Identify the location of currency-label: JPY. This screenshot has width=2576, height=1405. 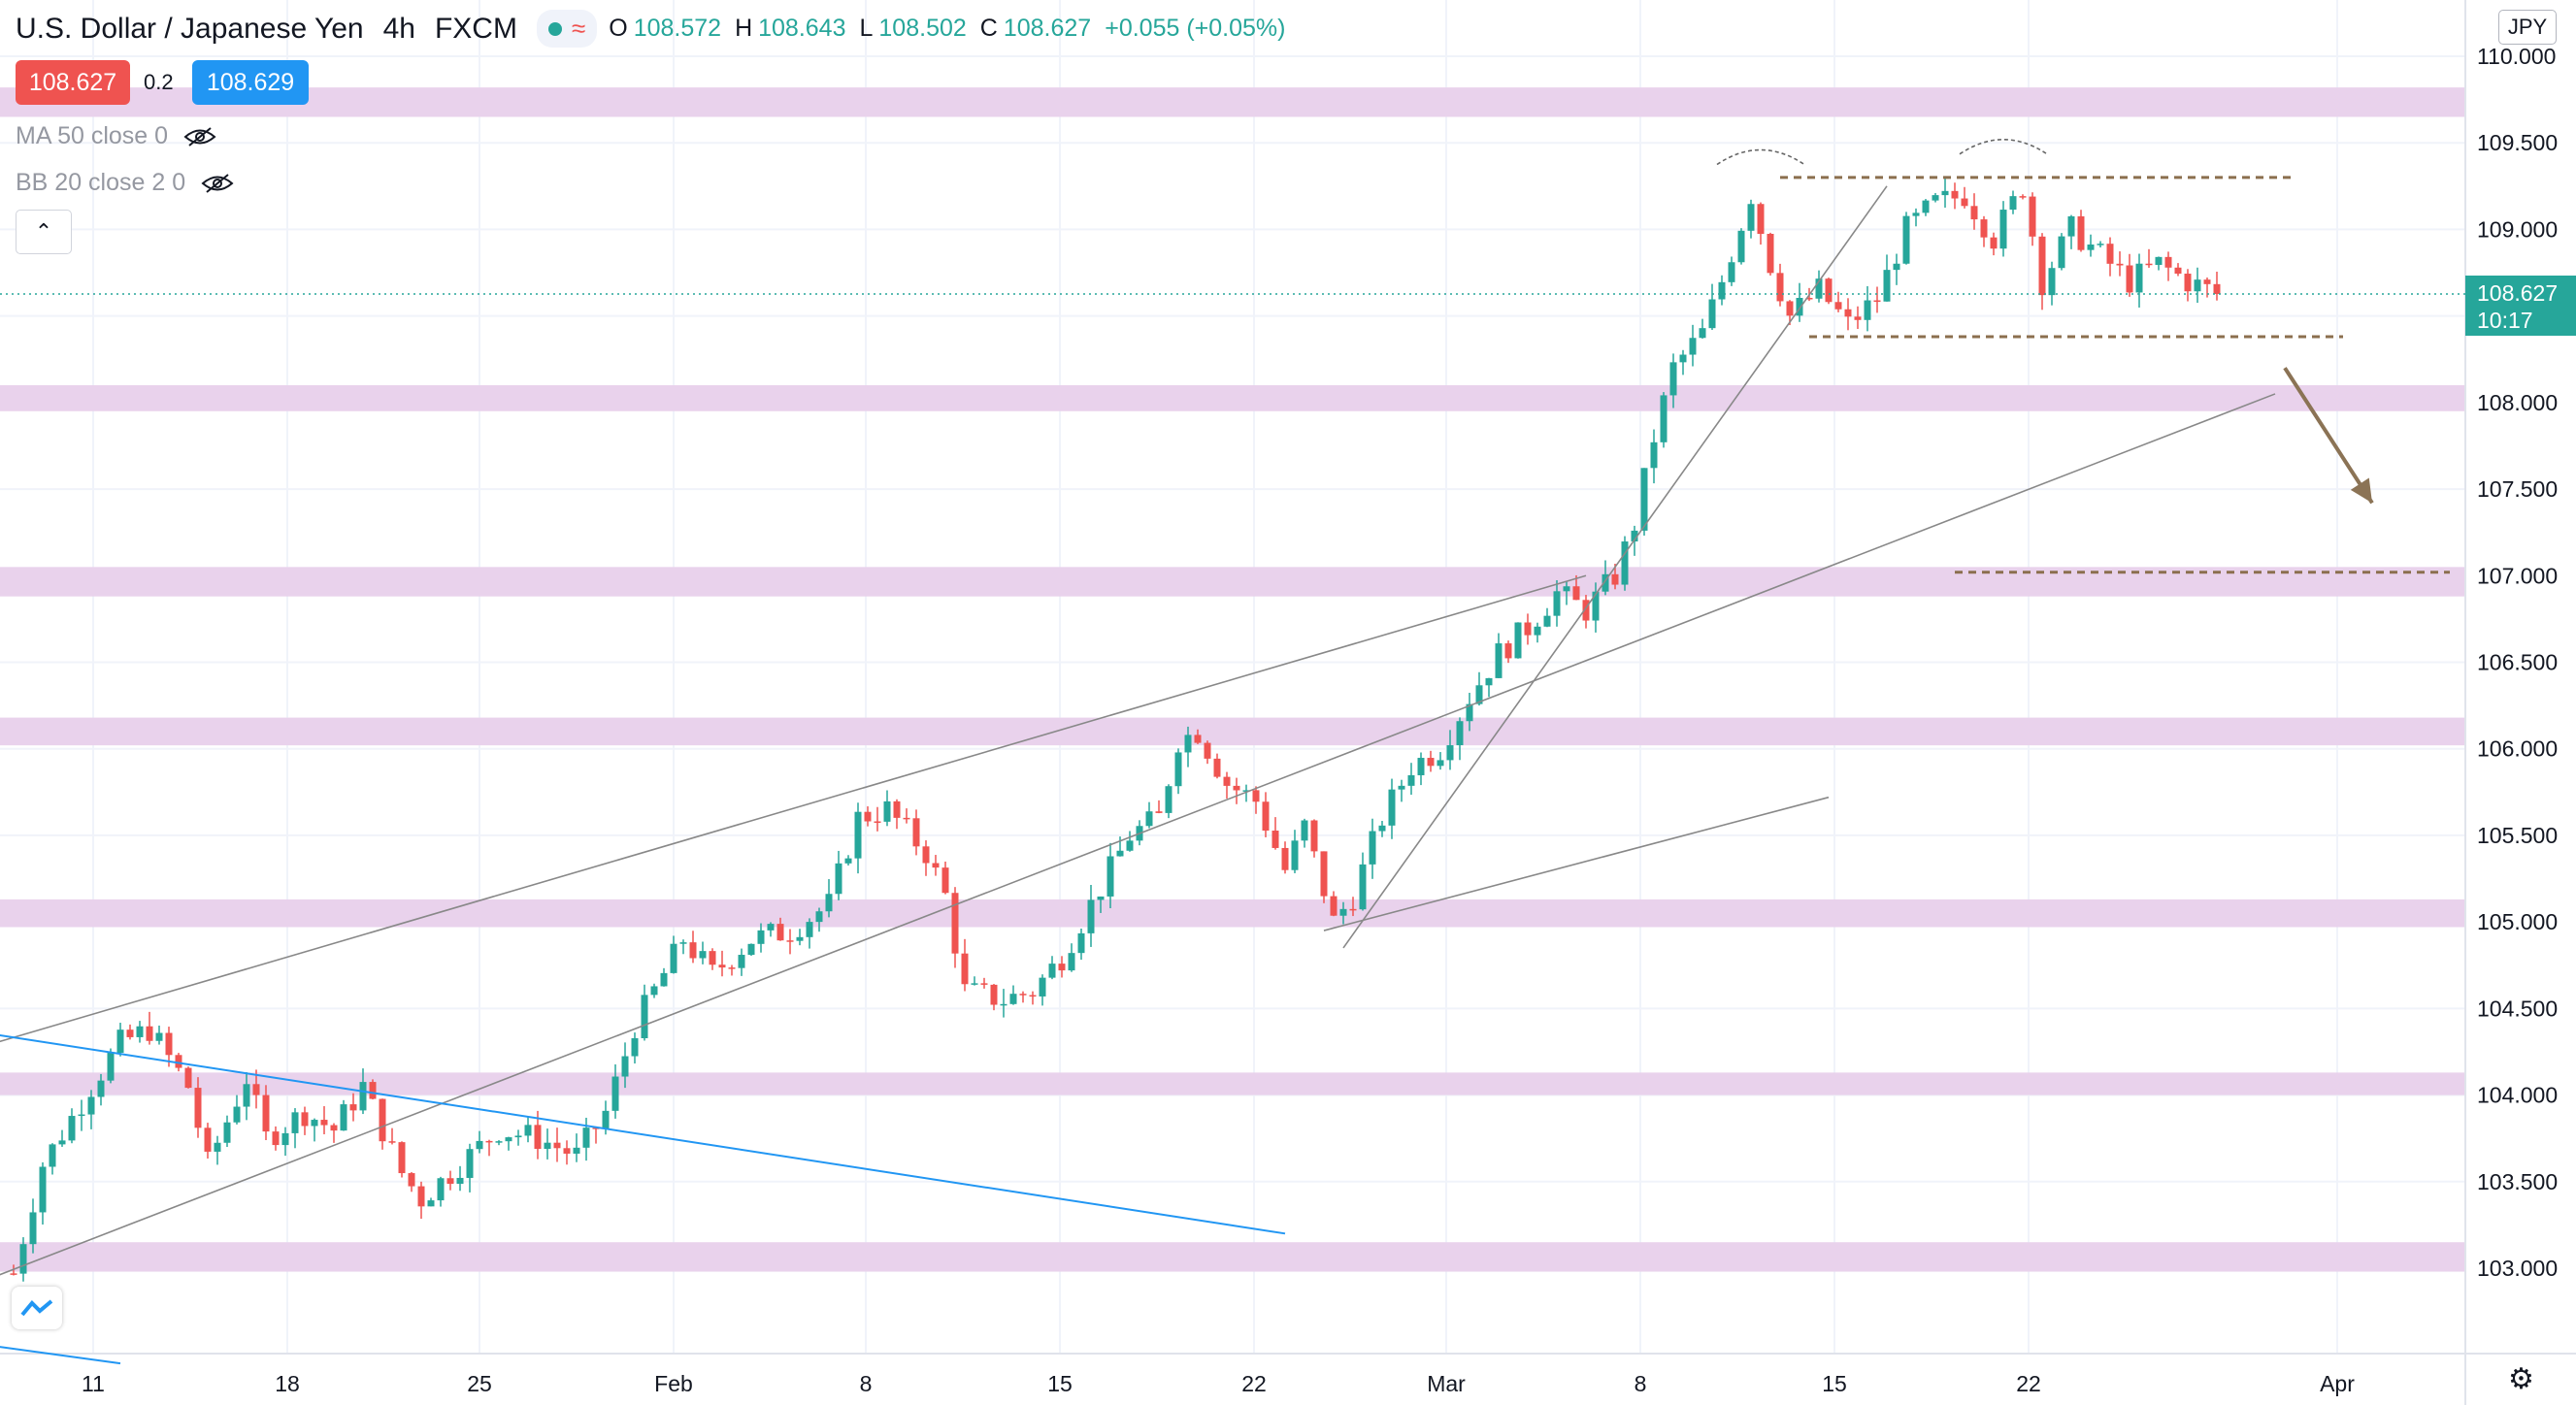
(2527, 27).